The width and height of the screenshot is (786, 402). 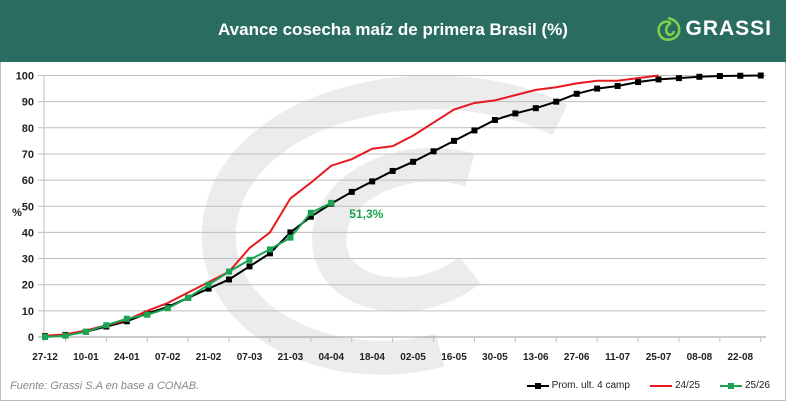 I want to click on source-note: Fuente: Grassi S.A en base a CONAB., so click(x=105, y=386).